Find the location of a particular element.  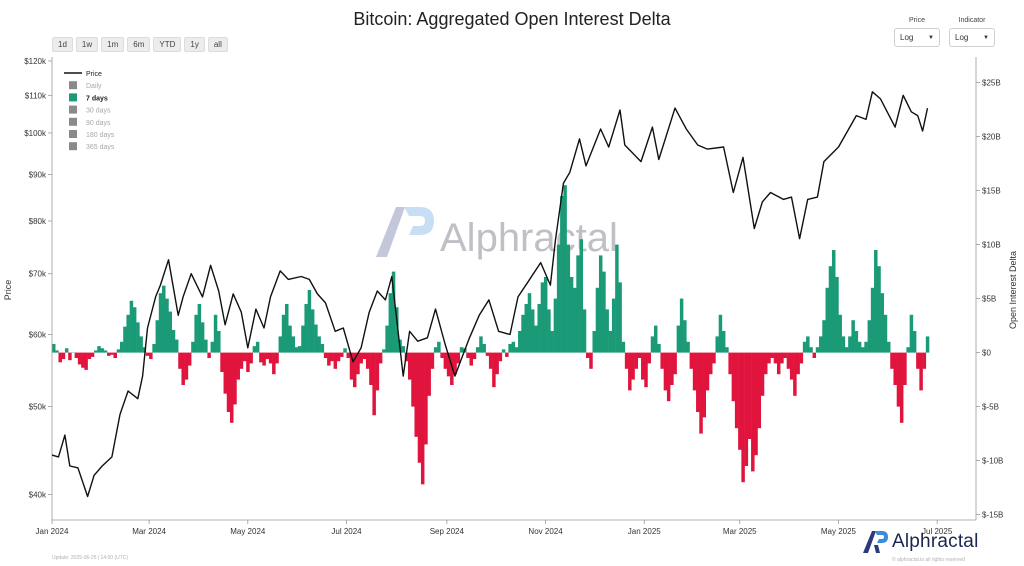

price-scale-dropdown: Log ▼ is located at coordinates (917, 37).